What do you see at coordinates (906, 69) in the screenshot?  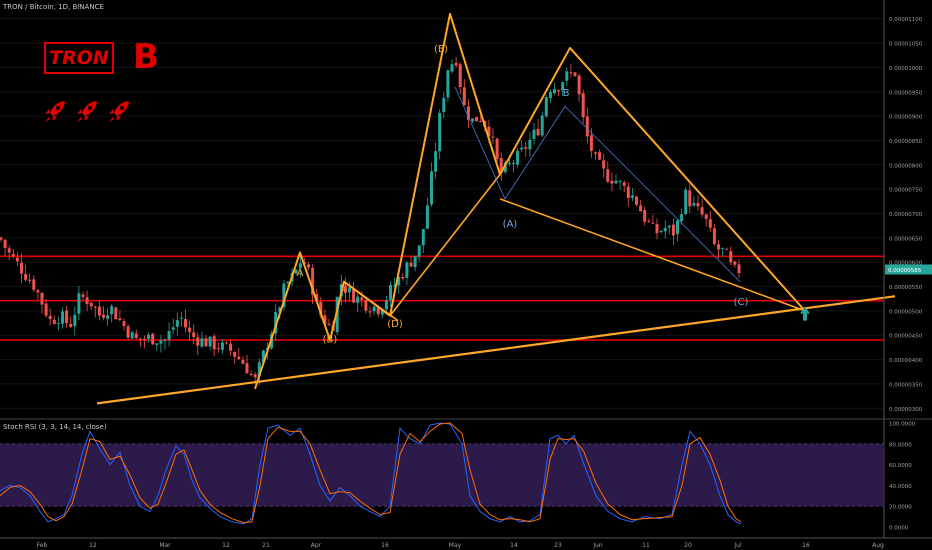 I see `price-tick-label: 0.00001000` at bounding box center [906, 69].